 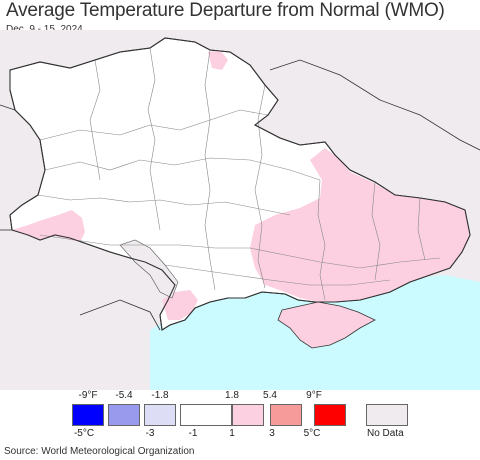 What do you see at coordinates (232, 433) in the screenshot?
I see `legend-c-tick-4: 1` at bounding box center [232, 433].